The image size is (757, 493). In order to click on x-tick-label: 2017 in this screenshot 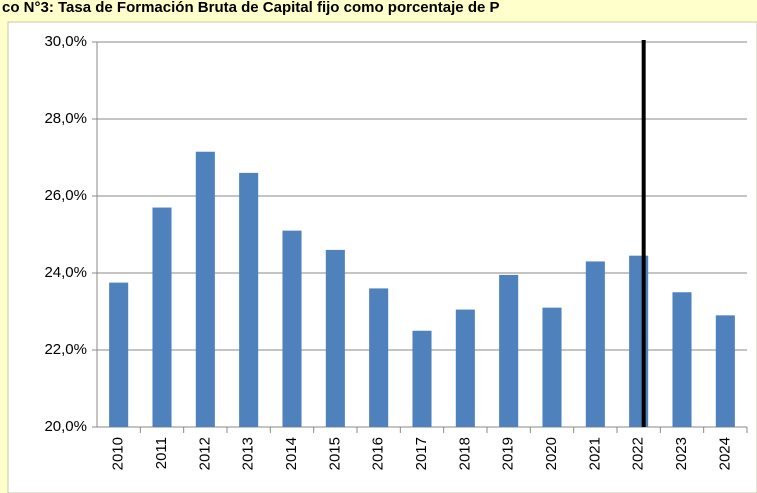, I will do `click(421, 453)`.